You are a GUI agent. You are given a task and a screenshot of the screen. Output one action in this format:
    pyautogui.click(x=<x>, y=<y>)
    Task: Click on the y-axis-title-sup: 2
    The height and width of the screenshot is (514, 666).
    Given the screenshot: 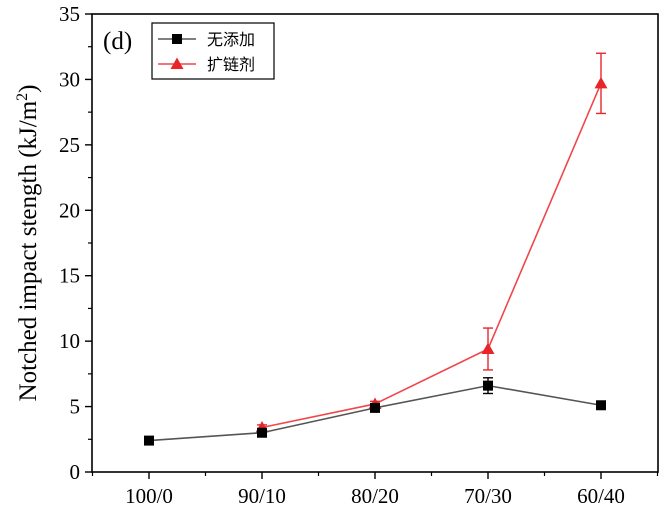 What is the action you would take?
    pyautogui.click(x=22, y=97)
    